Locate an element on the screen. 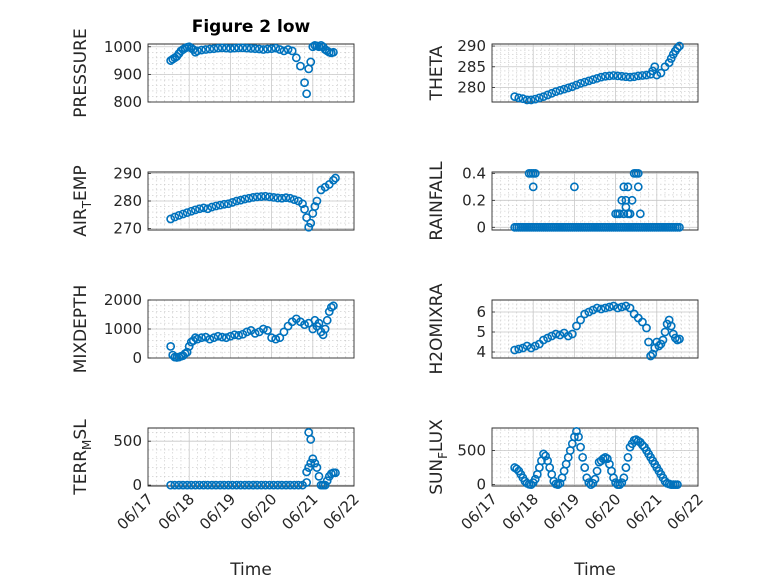  subplot-air_temp: 270 280 290 AIRTEMP is located at coordinates (213, 201).